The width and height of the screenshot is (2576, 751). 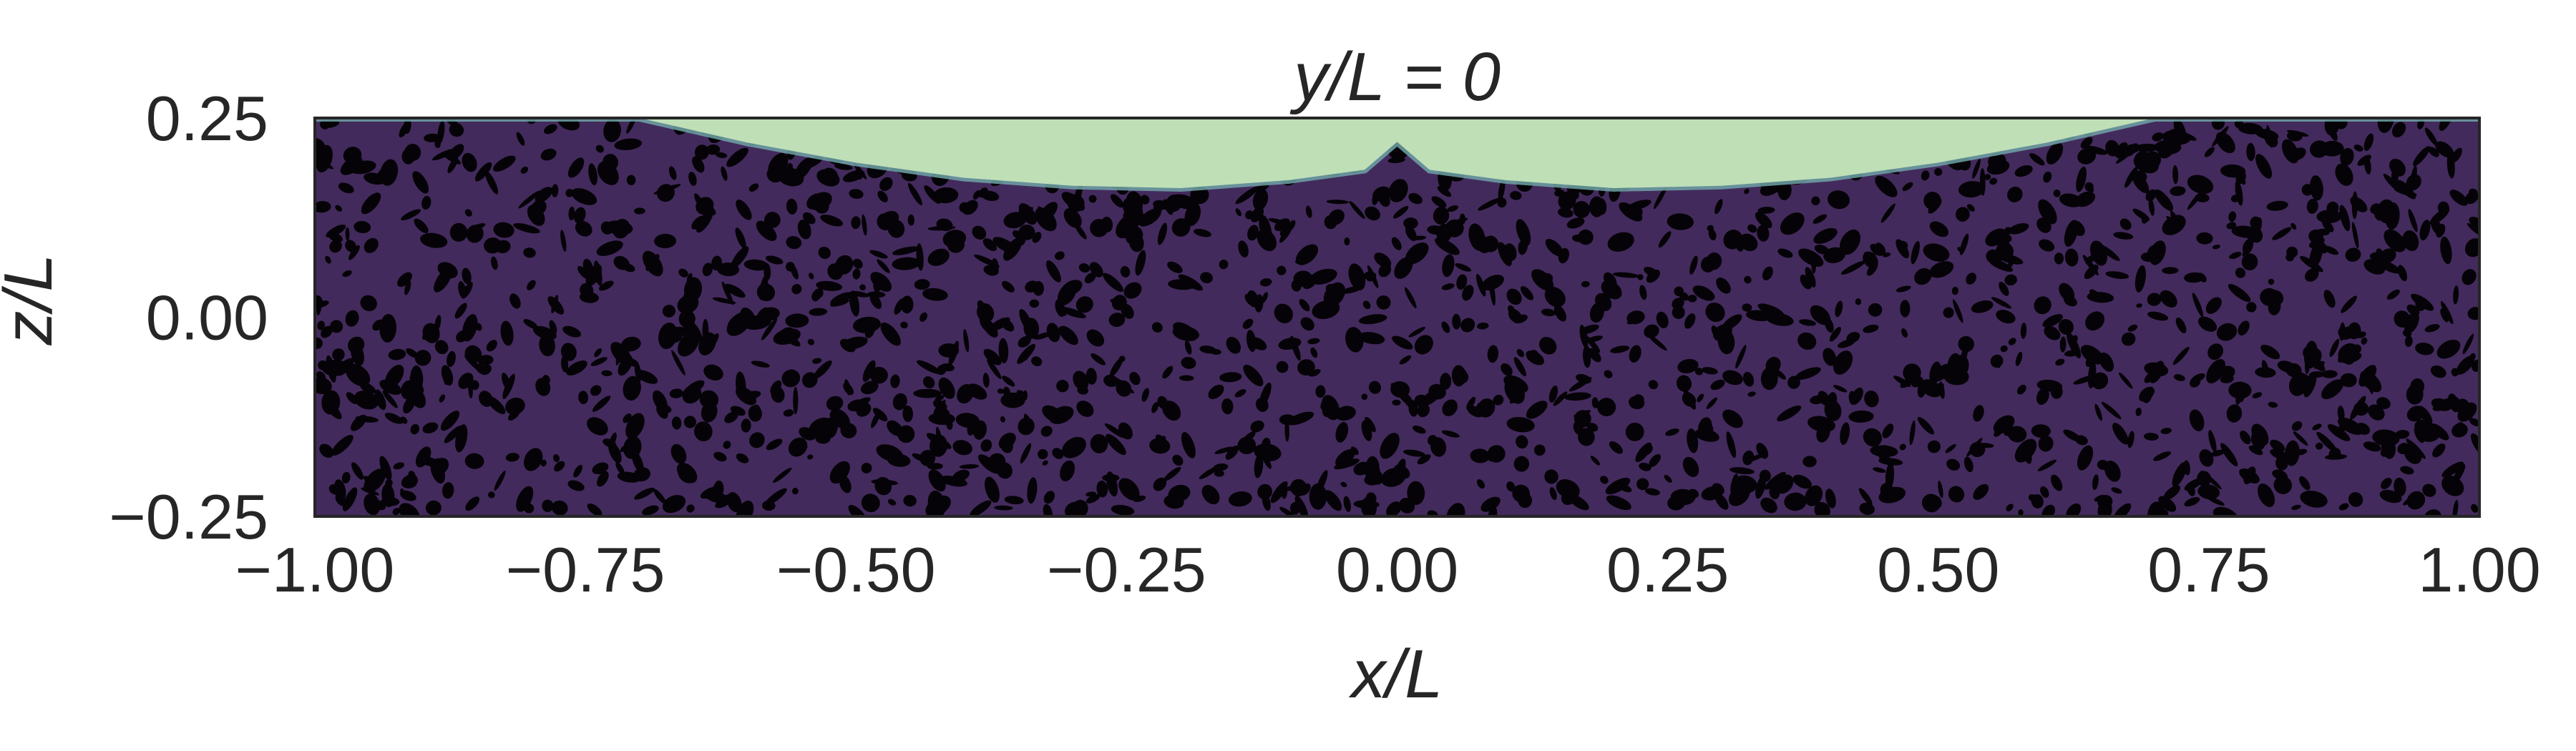 What do you see at coordinates (856, 569) in the screenshot?
I see `x-tick-label: −0.50` at bounding box center [856, 569].